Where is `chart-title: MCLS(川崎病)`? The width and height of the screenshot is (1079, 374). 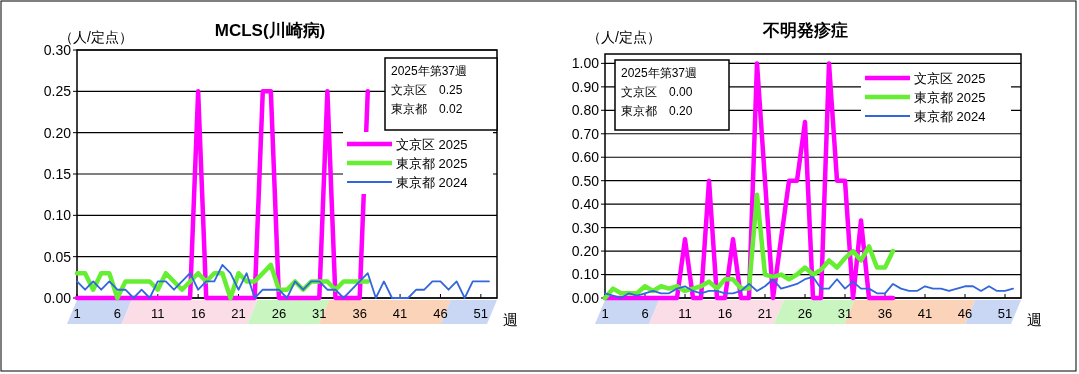
chart-title: MCLS(川崎病) is located at coordinates (270, 30).